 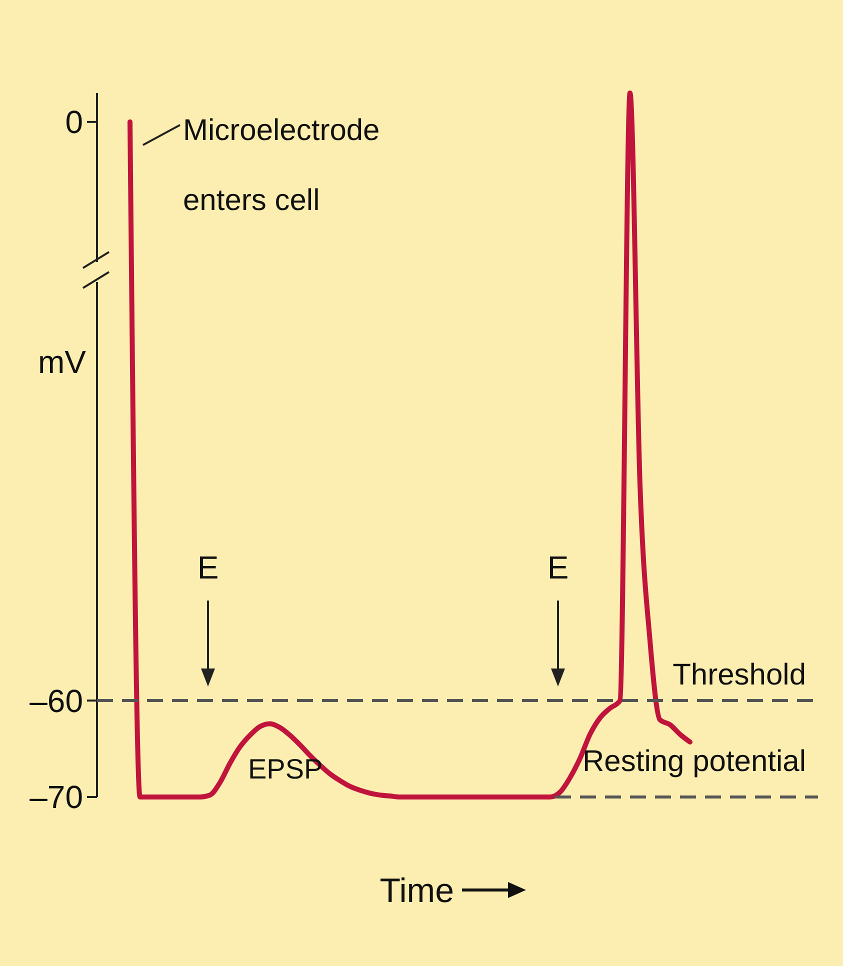 What do you see at coordinates (56, 797) in the screenshot?
I see `y-tick-label: –70` at bounding box center [56, 797].